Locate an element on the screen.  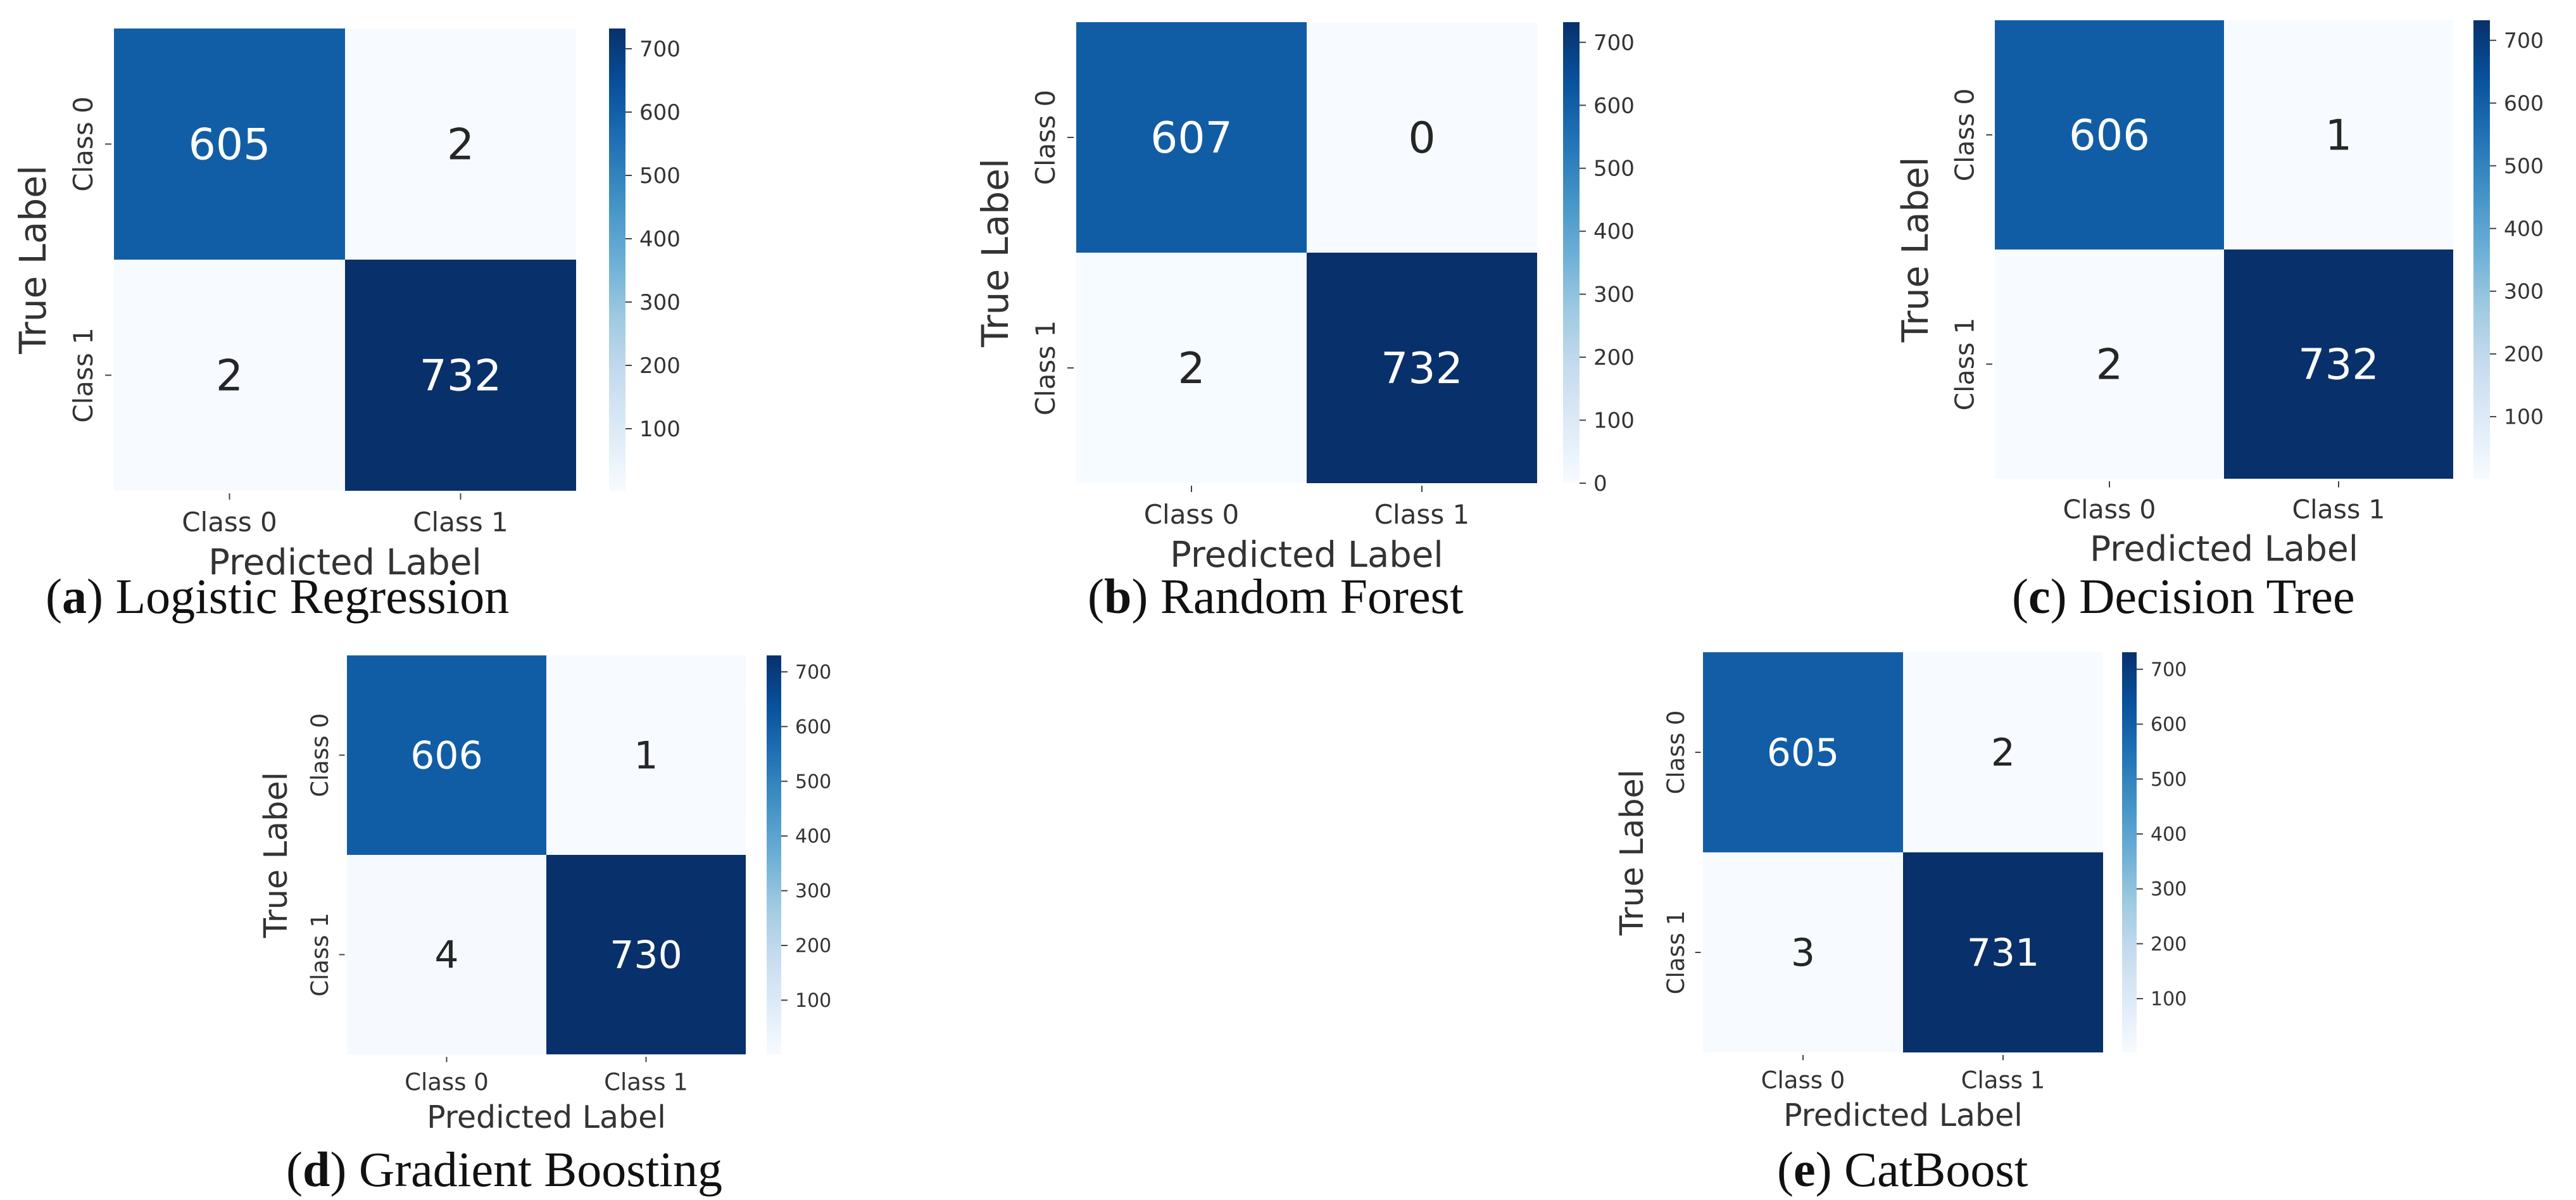
caption-letter: d is located at coordinates (316, 1169).